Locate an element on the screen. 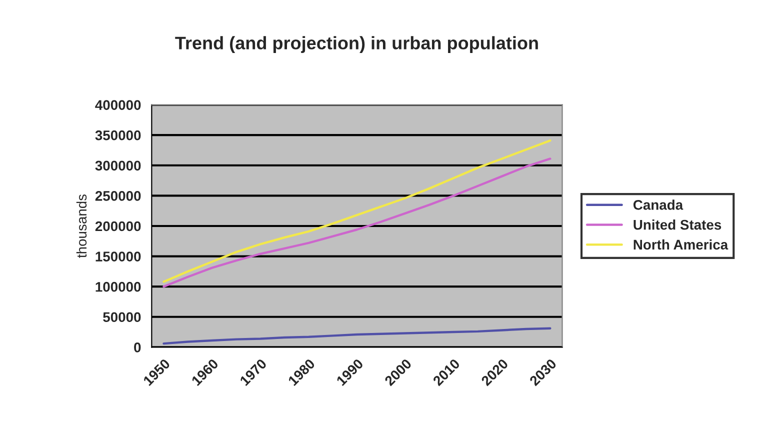 Image resolution: width=766 pixels, height=426 pixels. y-tick-label: 250000 is located at coordinates (118, 196).